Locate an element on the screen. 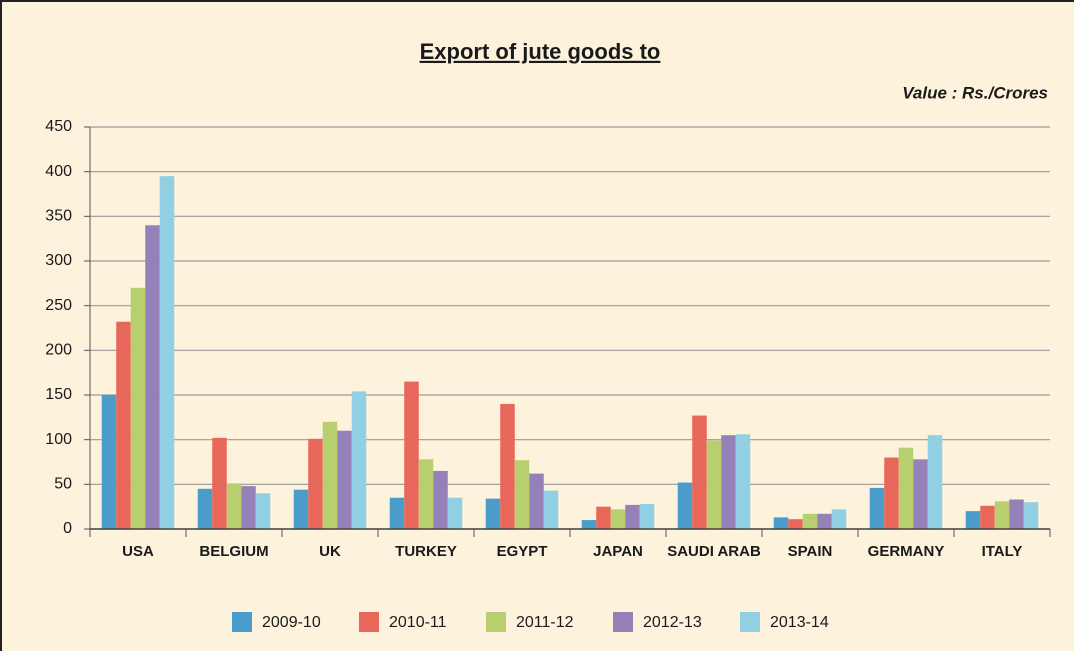  chart-title: Export of jute goods to is located at coordinates (540, 51).